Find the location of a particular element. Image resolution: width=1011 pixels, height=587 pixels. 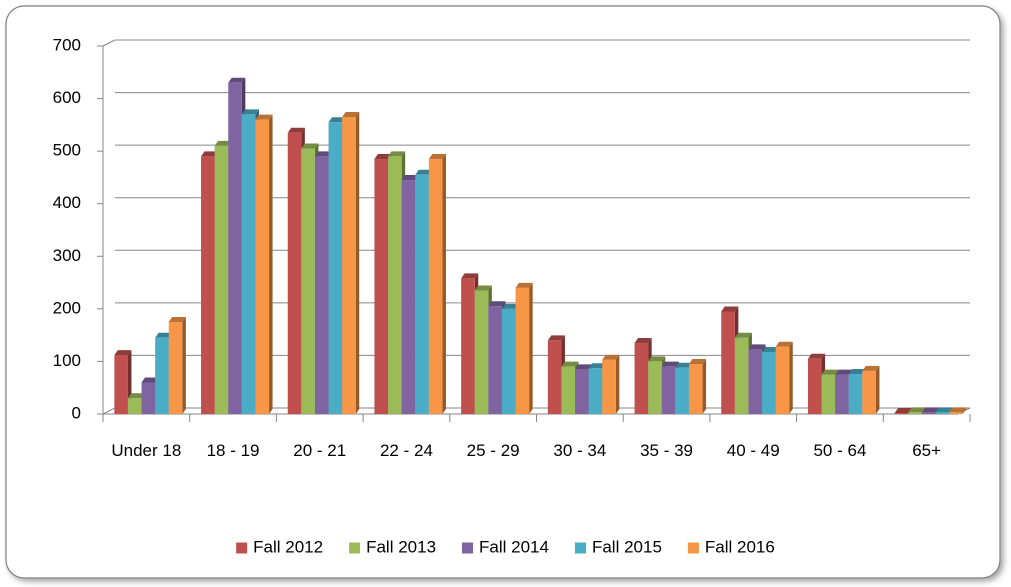

x-tick-label: 35 - 39 is located at coordinates (667, 450).